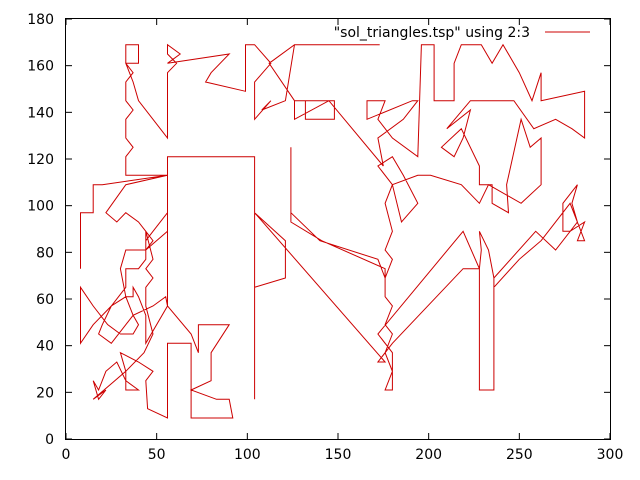  What do you see at coordinates (40, 113) in the screenshot?
I see `y-tick-label: 140` at bounding box center [40, 113].